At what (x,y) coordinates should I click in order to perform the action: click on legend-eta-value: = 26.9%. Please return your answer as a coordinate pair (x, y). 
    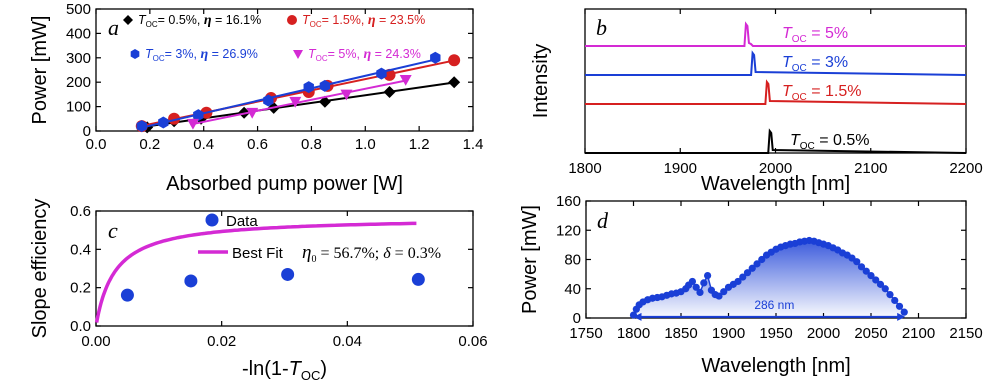
    Looking at the image, I should click on (233, 54).